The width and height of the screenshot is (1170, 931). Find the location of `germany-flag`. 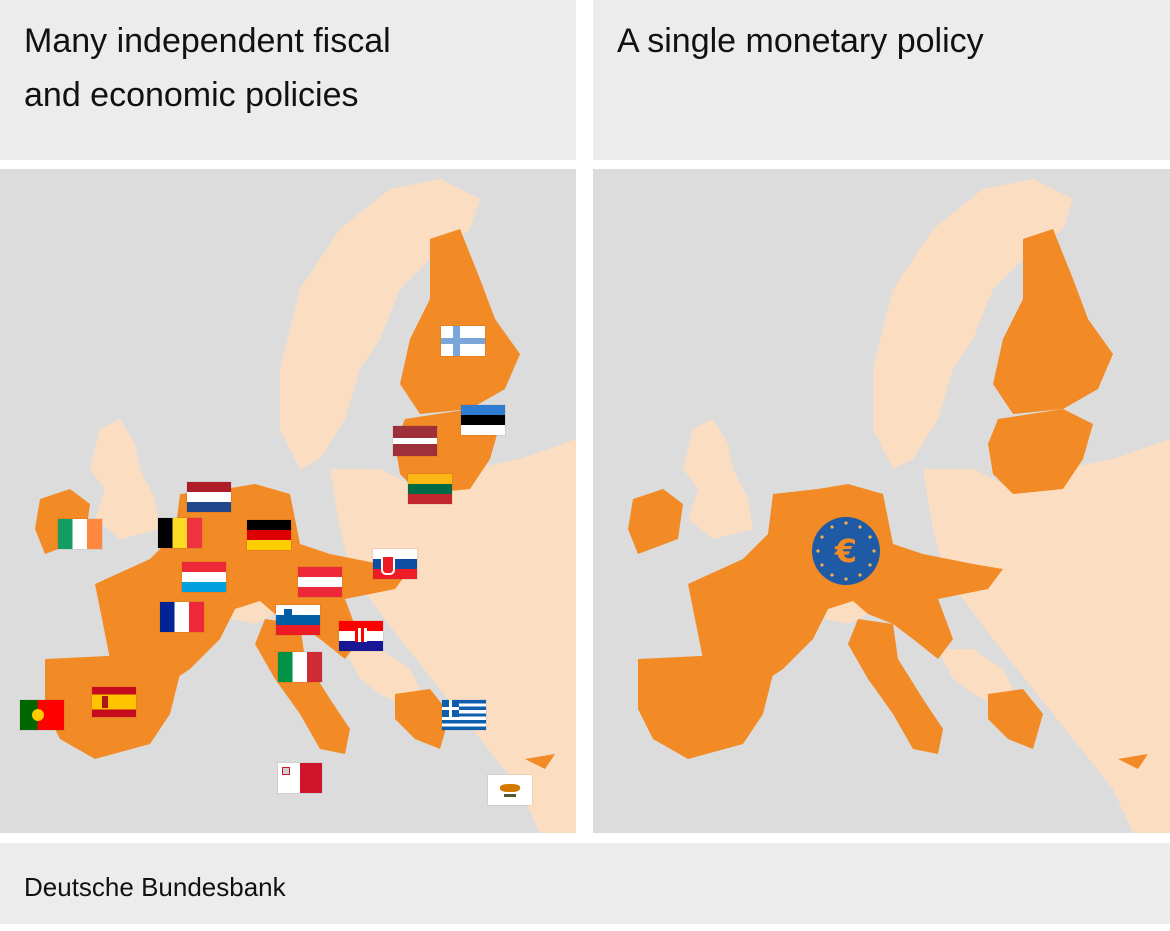

germany-flag is located at coordinates (269, 535).